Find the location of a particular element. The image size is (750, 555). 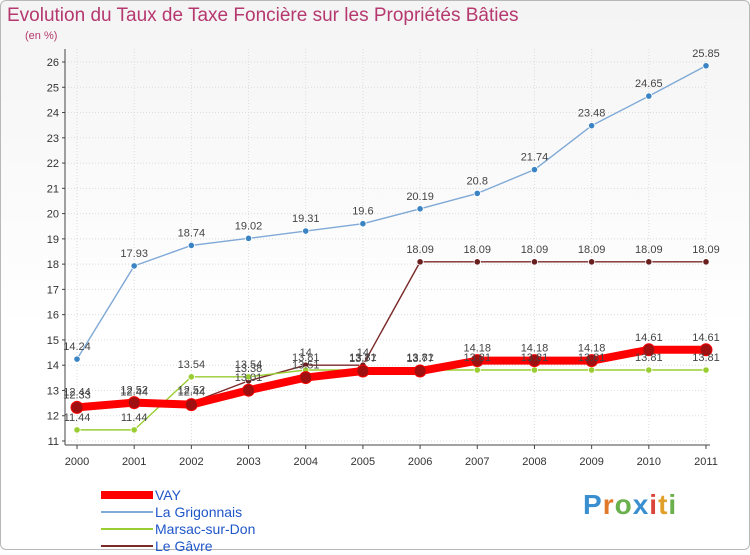

data-label-la-grigonnais: 23.48 is located at coordinates (592, 114).